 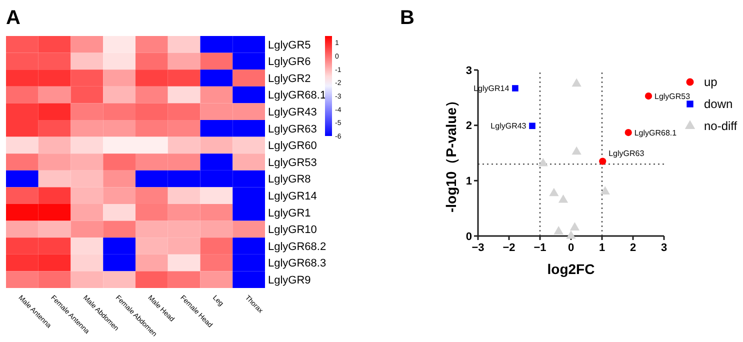 What do you see at coordinates (508, 126) in the screenshot?
I see `annotation: LglyGR43` at bounding box center [508, 126].